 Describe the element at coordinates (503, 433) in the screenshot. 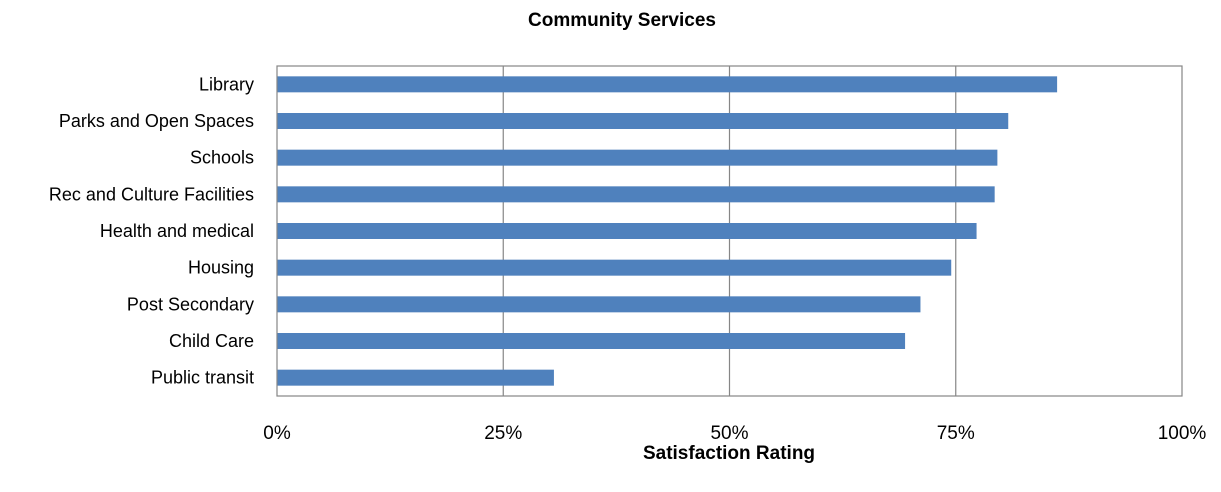

I see `x-tick-label: 25%` at that location.